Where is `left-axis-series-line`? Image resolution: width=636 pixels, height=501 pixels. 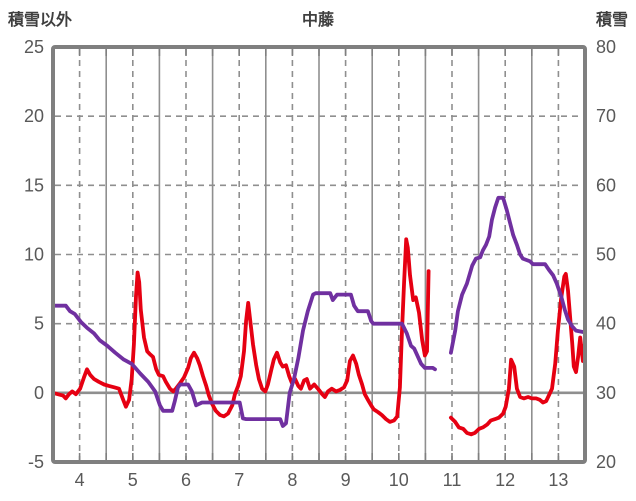
left-axis-series-line is located at coordinates (517, 354).